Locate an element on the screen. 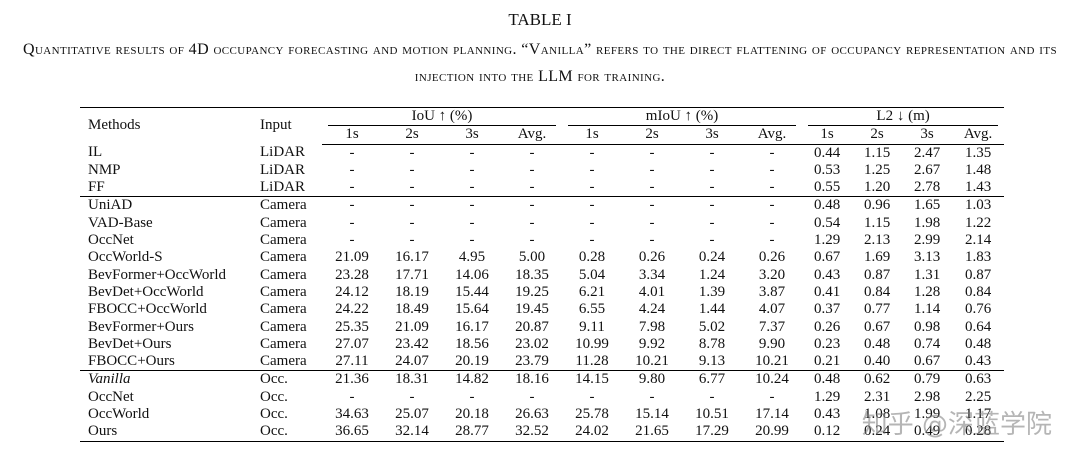  value-cell: 27.07 is located at coordinates (352, 343).